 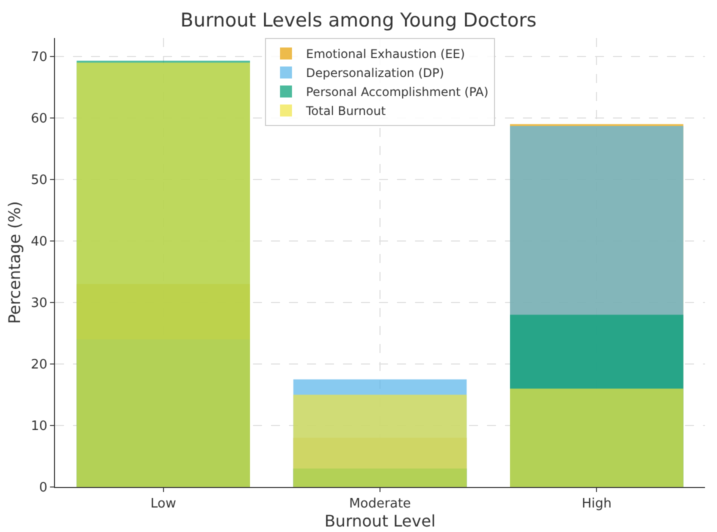 What do you see at coordinates (375, 73) in the screenshot?
I see `legend-label: Depersonalization (DP)` at bounding box center [375, 73].